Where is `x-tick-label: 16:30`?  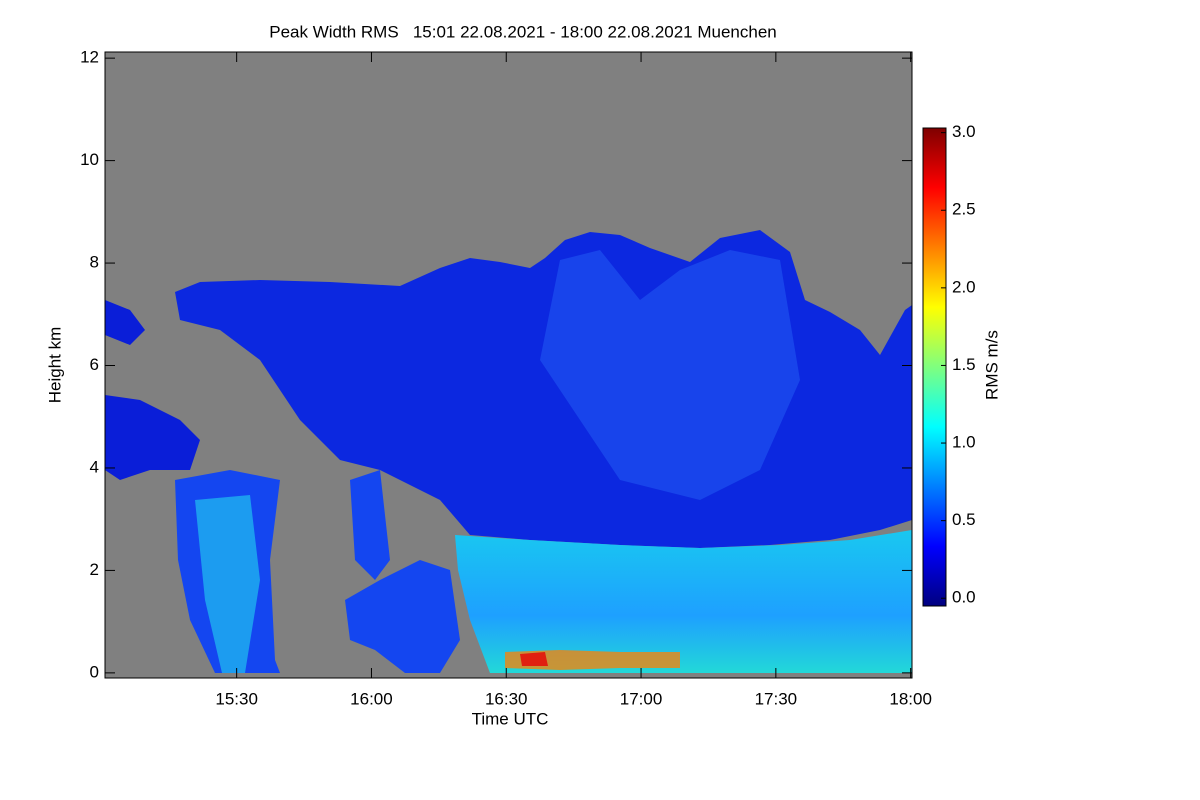 x-tick-label: 16:30 is located at coordinates (506, 698).